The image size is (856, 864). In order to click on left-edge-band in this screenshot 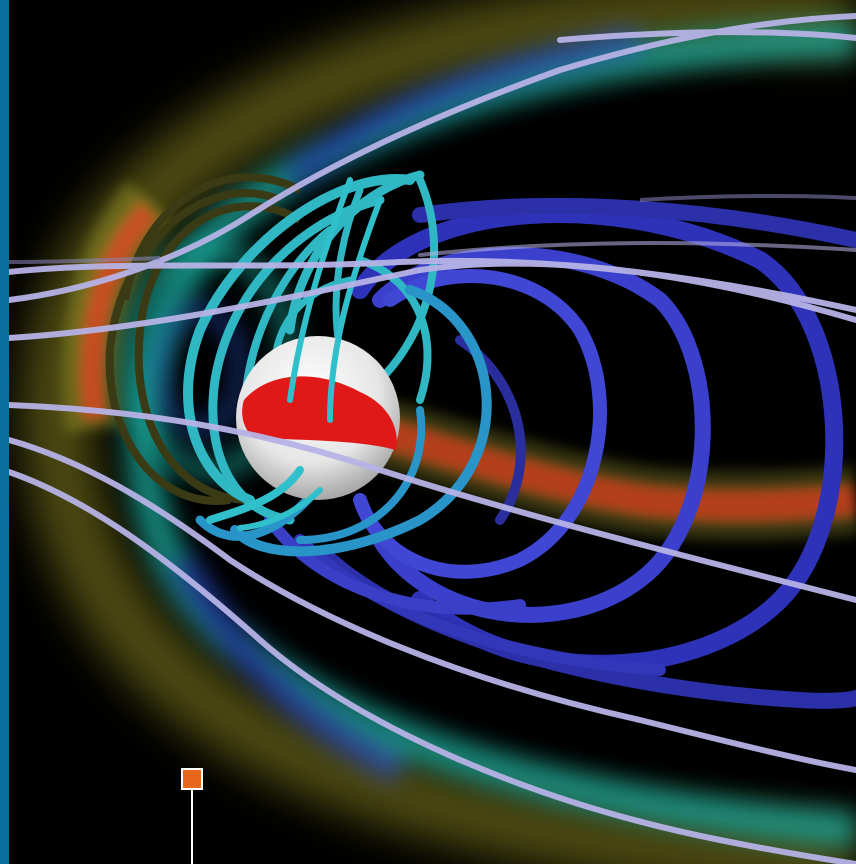, I will do `click(4, 432)`.